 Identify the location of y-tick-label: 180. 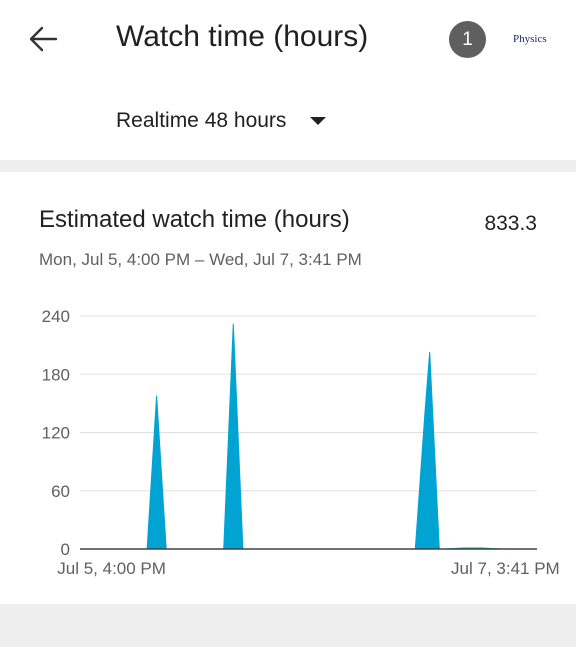
(56, 374).